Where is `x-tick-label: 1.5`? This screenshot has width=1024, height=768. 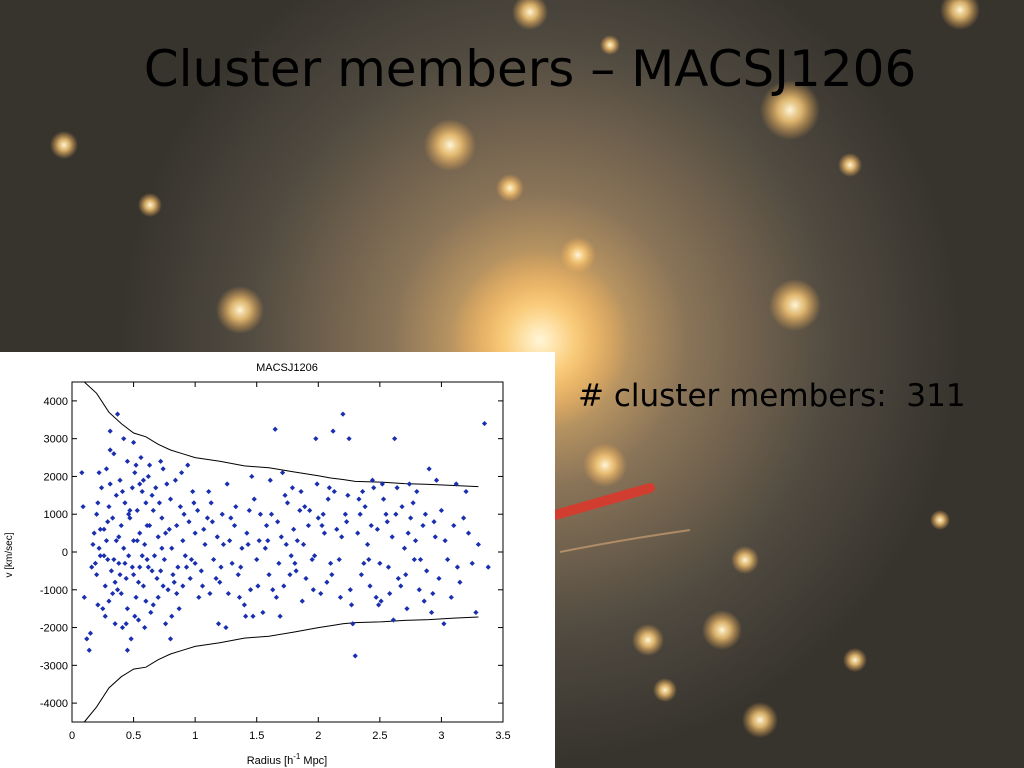
x-tick-label: 1.5 is located at coordinates (256, 736).